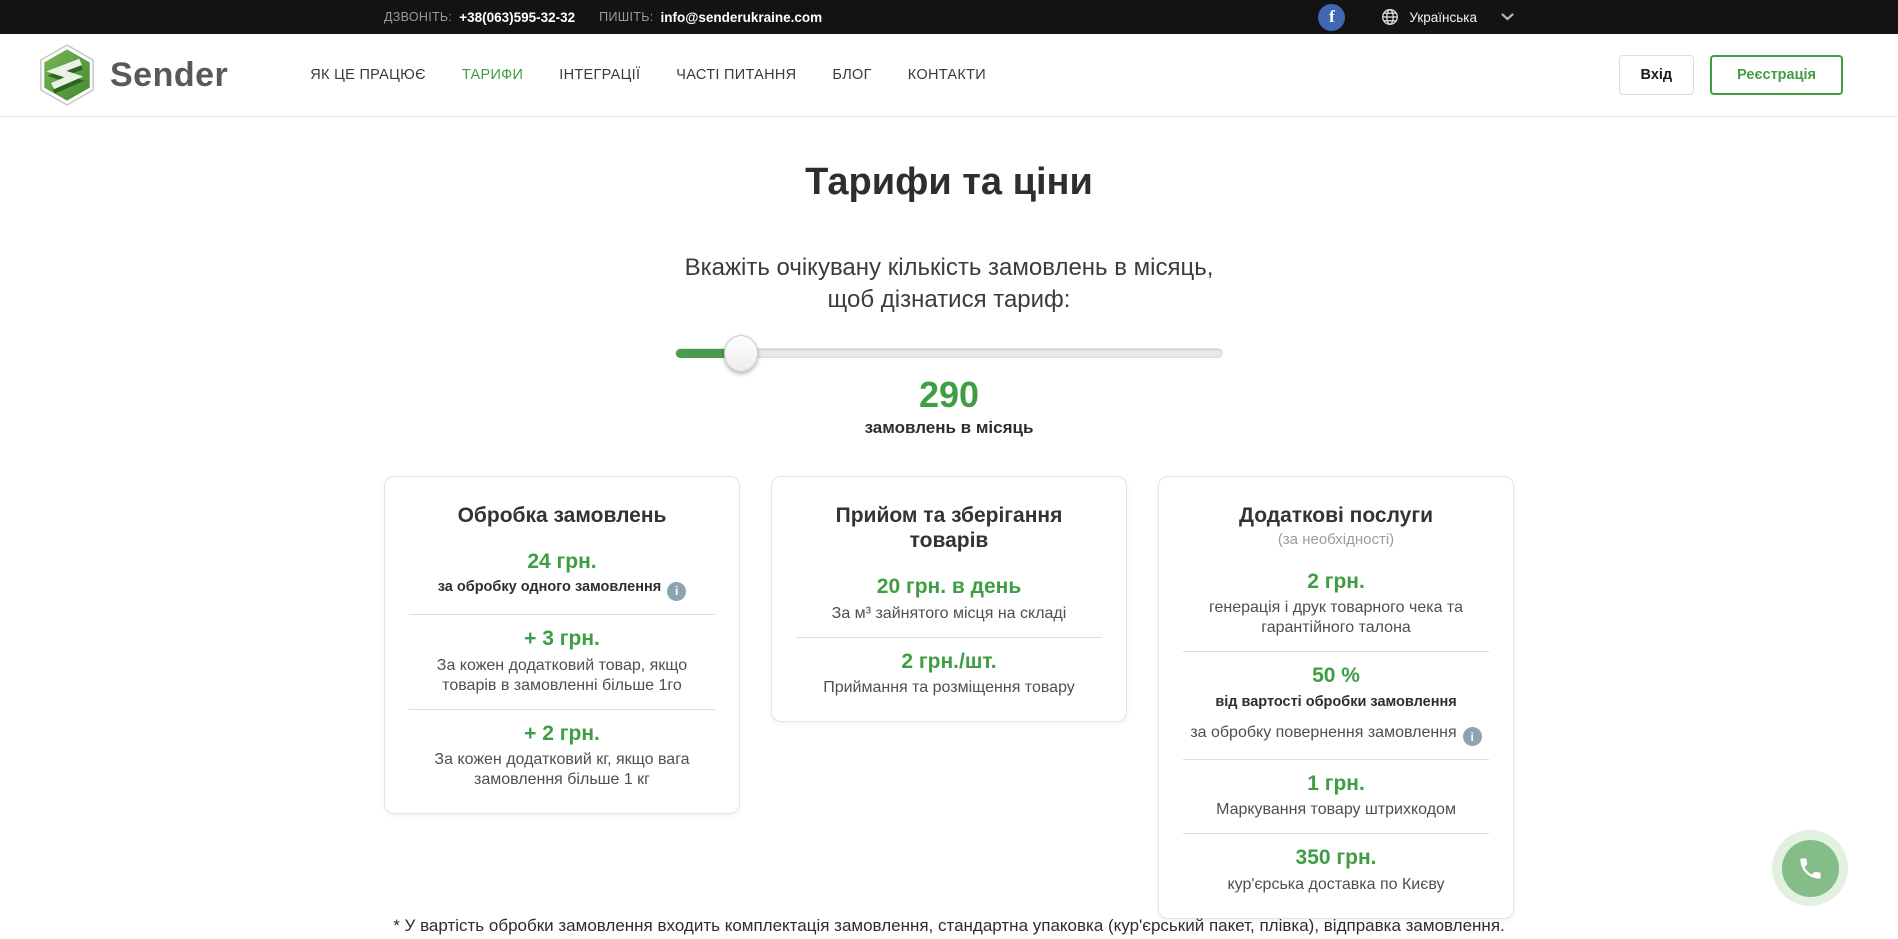 Image resolution: width=1898 pixels, height=939 pixels. What do you see at coordinates (169, 74) in the screenshot?
I see `brand-name: Sender` at bounding box center [169, 74].